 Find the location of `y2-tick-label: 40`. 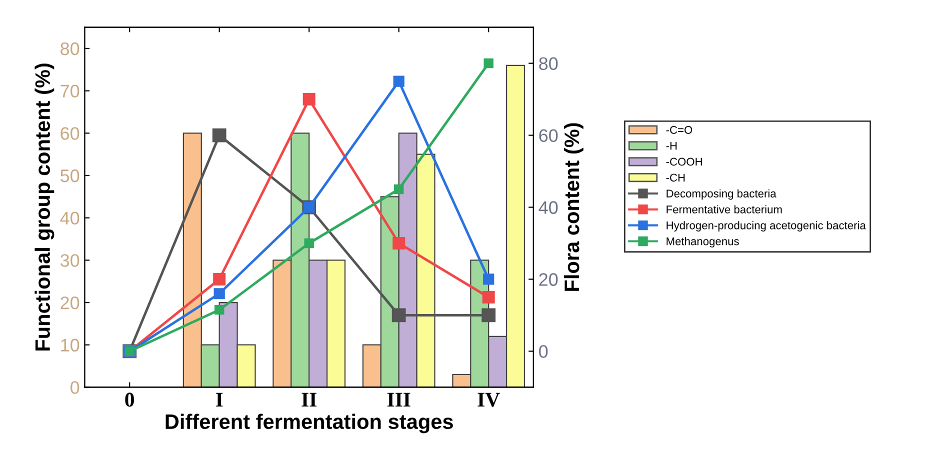

y2-tick-label: 40 is located at coordinates (548, 207).